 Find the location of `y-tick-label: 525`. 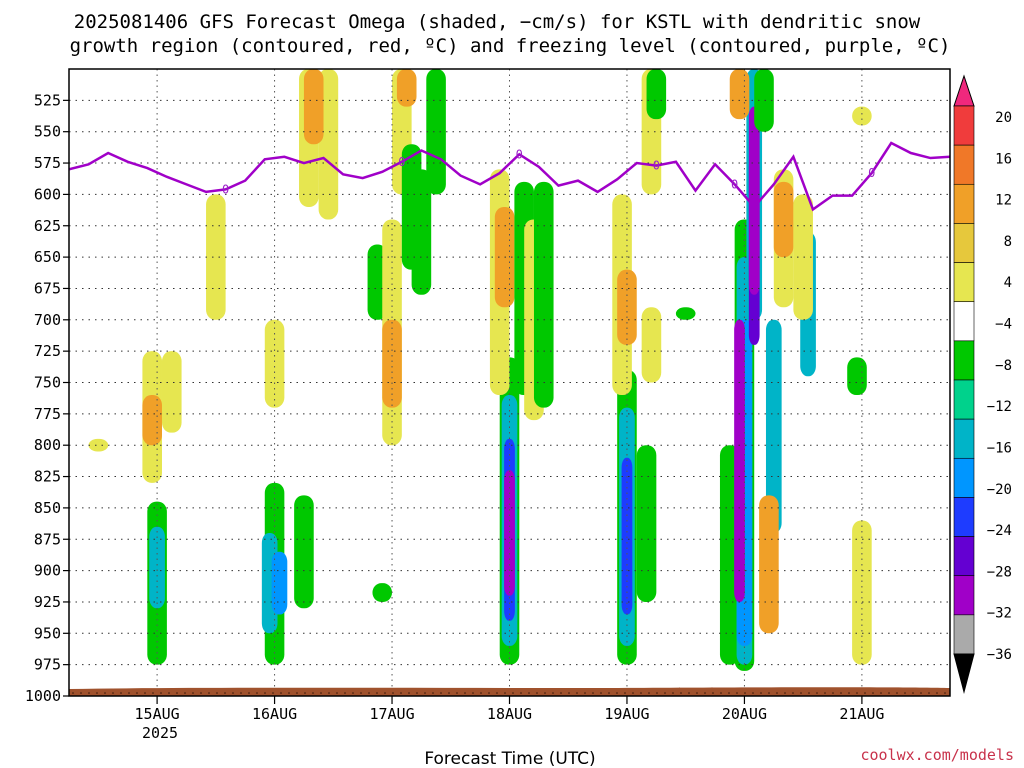

y-tick-label: 525 is located at coordinates (47, 100).